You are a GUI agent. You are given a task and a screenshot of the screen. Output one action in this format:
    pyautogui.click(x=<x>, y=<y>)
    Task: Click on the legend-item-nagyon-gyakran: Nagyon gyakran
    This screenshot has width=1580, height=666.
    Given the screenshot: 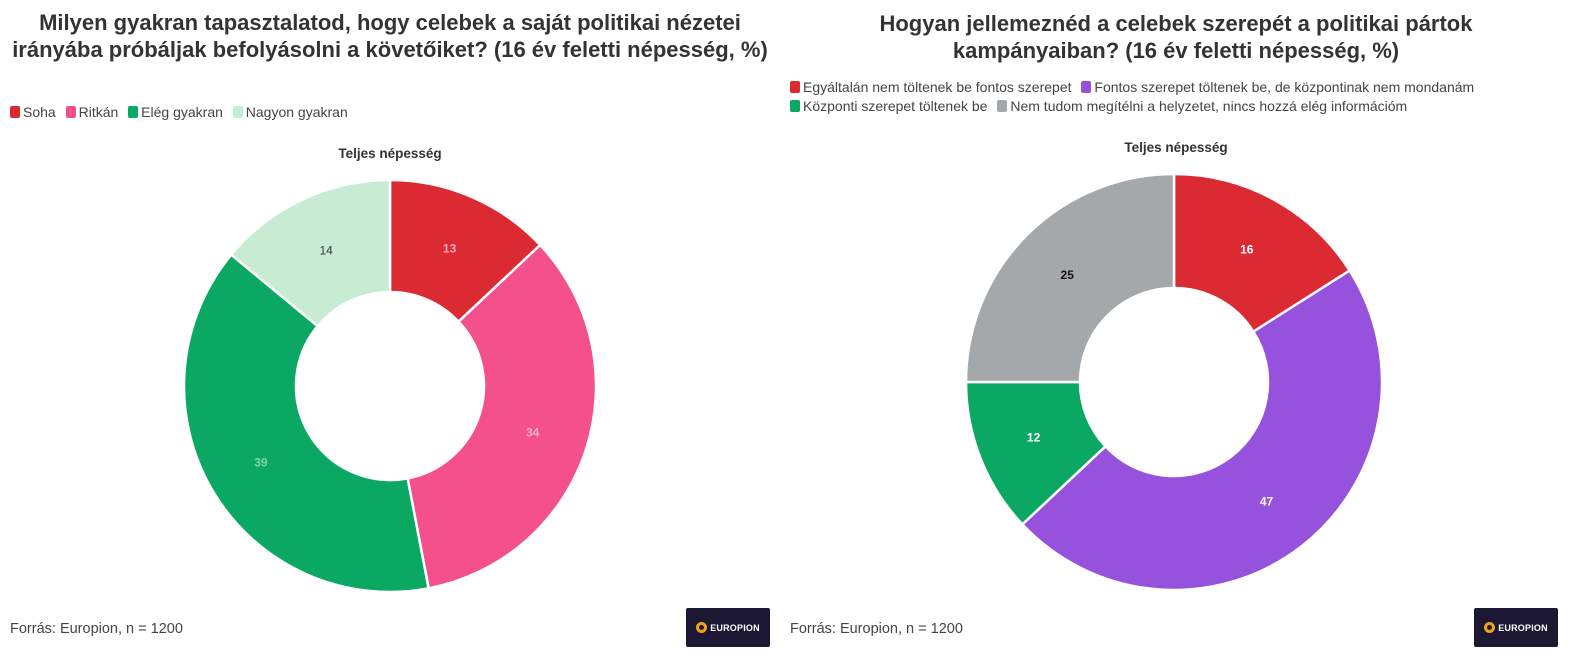 What is the action you would take?
    pyautogui.click(x=290, y=112)
    